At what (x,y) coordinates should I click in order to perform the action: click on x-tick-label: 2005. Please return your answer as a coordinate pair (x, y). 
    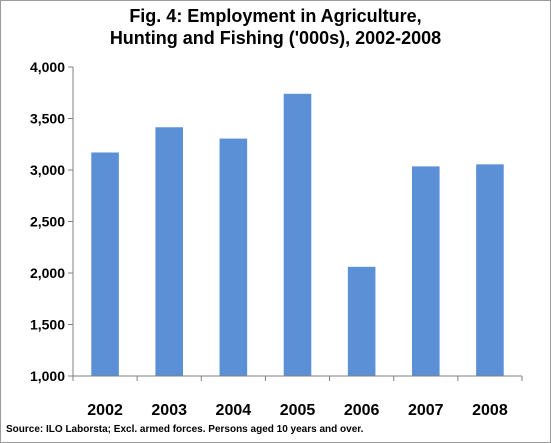
    Looking at the image, I should click on (298, 410).